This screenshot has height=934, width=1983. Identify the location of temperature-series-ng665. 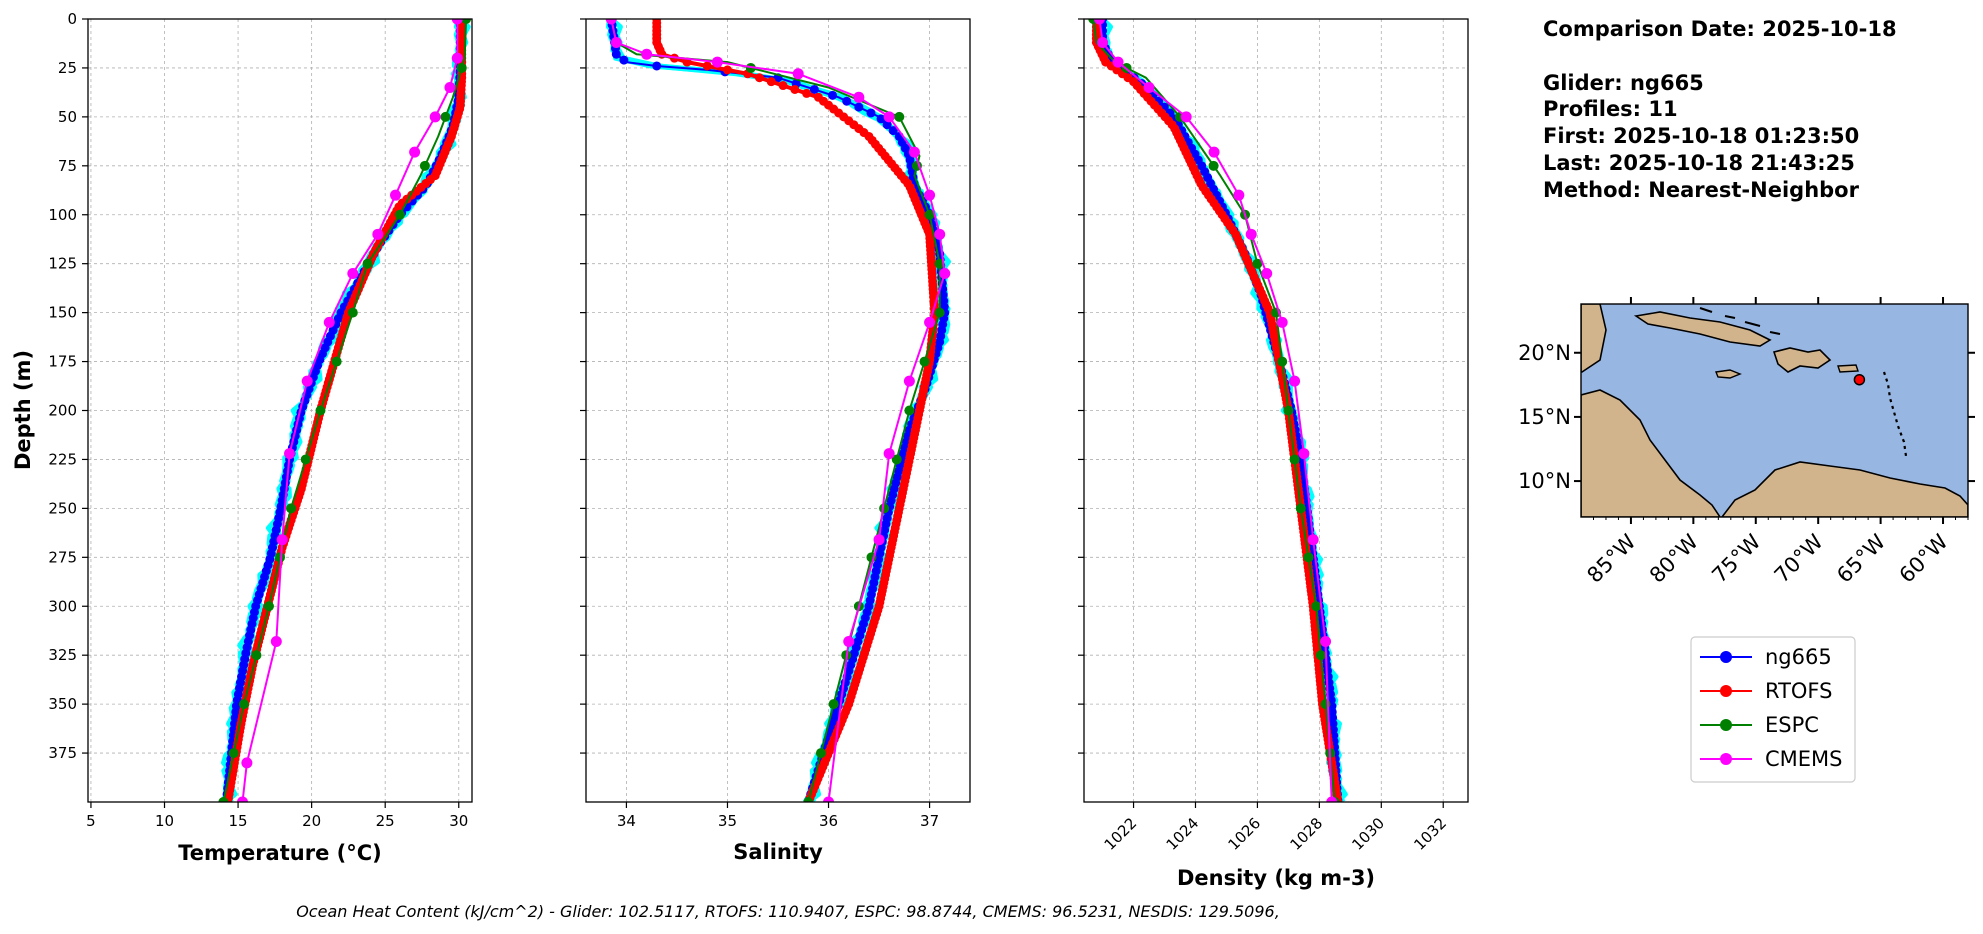
(343, 410).